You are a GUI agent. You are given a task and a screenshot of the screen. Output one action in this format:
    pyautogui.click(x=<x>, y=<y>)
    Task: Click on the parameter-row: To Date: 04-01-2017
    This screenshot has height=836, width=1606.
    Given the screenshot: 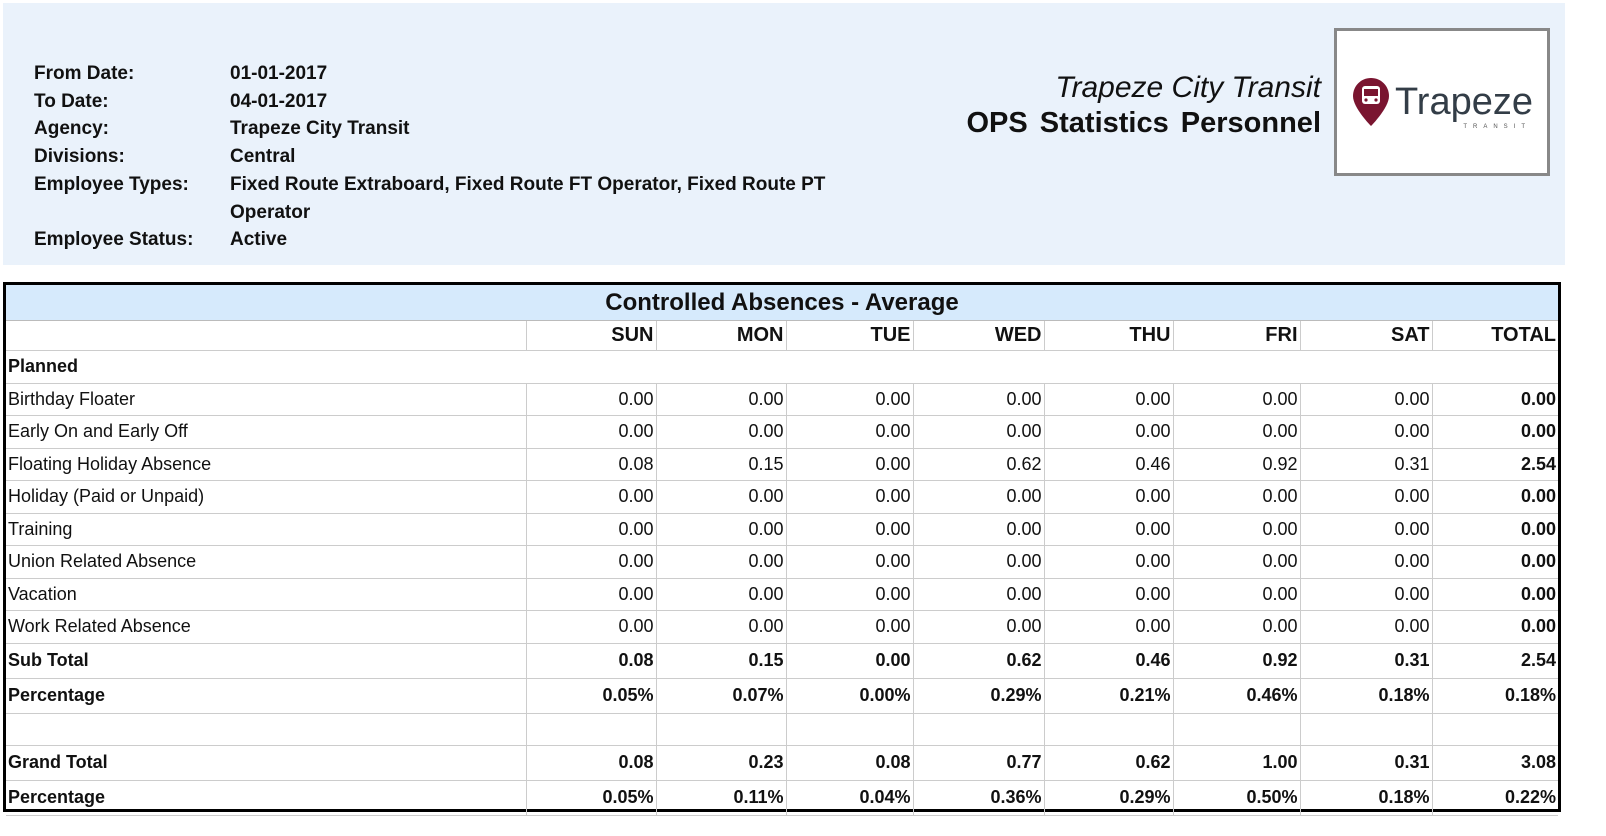 What is the action you would take?
    pyautogui.click(x=462, y=102)
    